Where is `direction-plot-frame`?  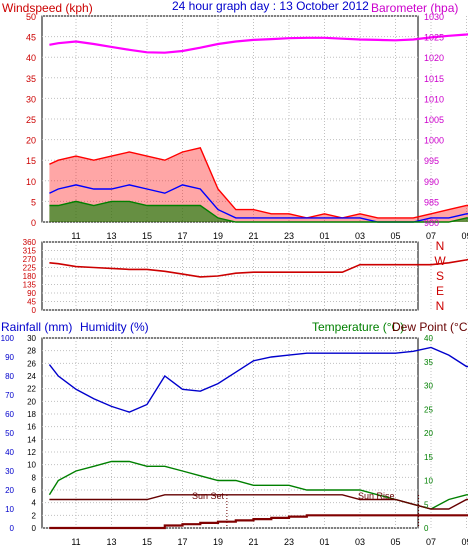 direction-plot-frame is located at coordinates (230, 276).